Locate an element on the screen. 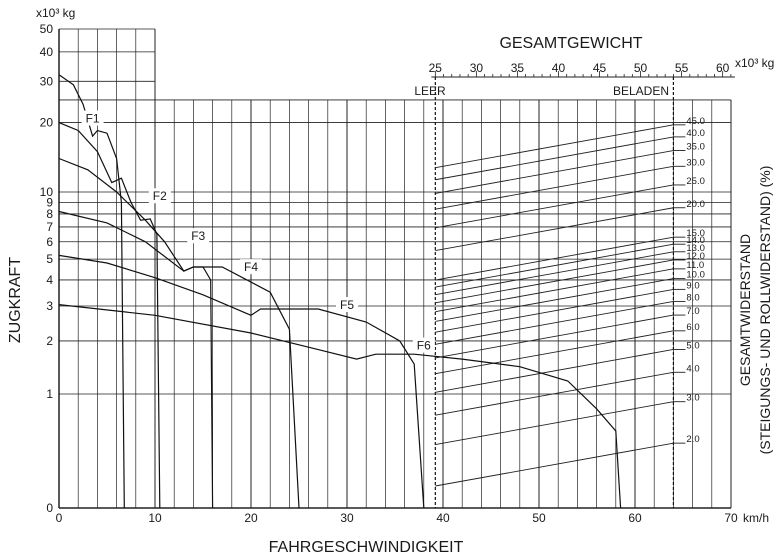  resistance-label: 35.0 is located at coordinates (695, 147).